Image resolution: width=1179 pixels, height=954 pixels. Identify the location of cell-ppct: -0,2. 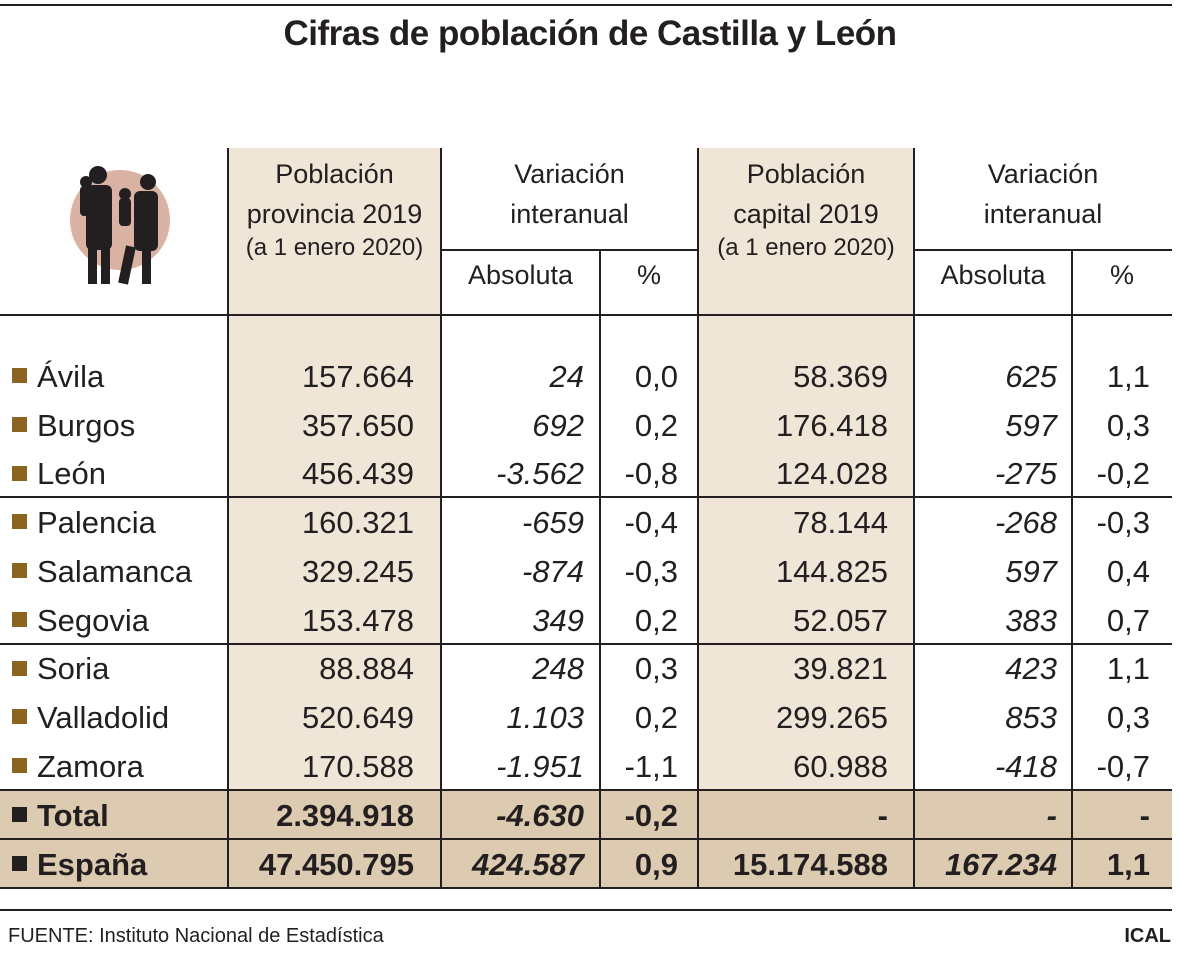
(651, 815).